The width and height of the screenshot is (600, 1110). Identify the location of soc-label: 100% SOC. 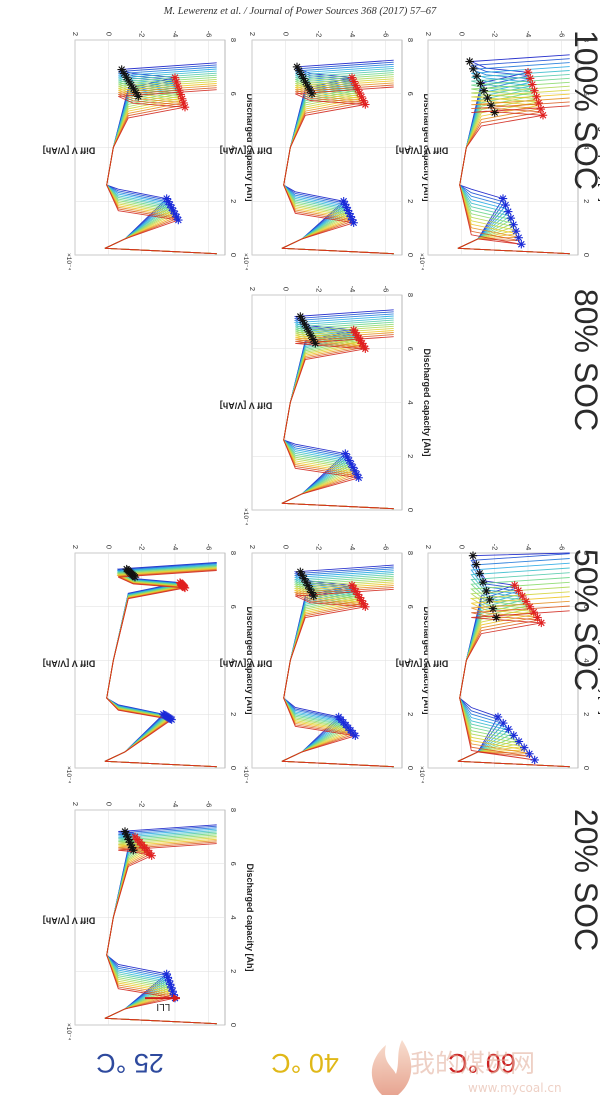
(584, 110).